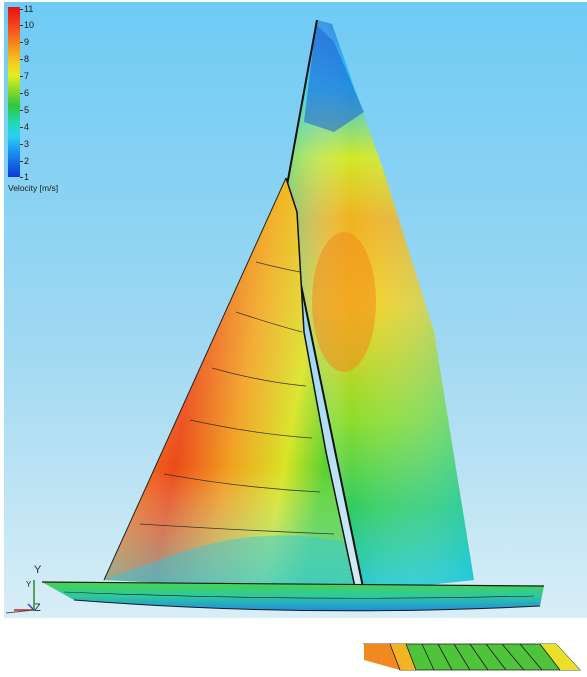 The height and width of the screenshot is (677, 587). Describe the element at coordinates (293, 596) in the screenshot. I see `hull` at that location.